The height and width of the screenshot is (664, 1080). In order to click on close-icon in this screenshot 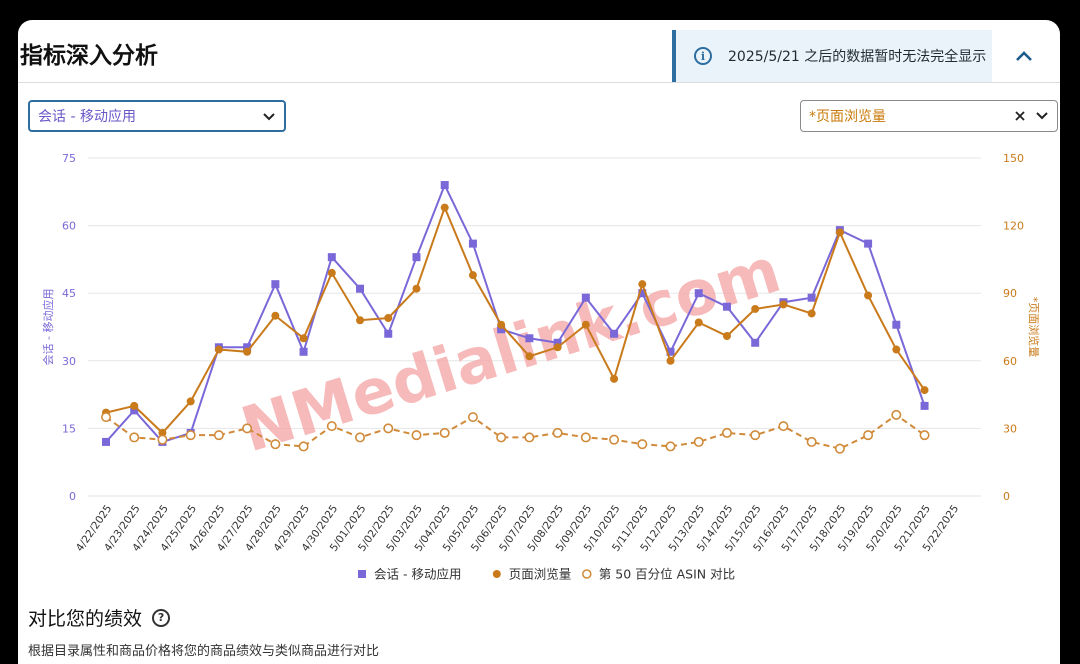, I will do `click(1020, 116)`.